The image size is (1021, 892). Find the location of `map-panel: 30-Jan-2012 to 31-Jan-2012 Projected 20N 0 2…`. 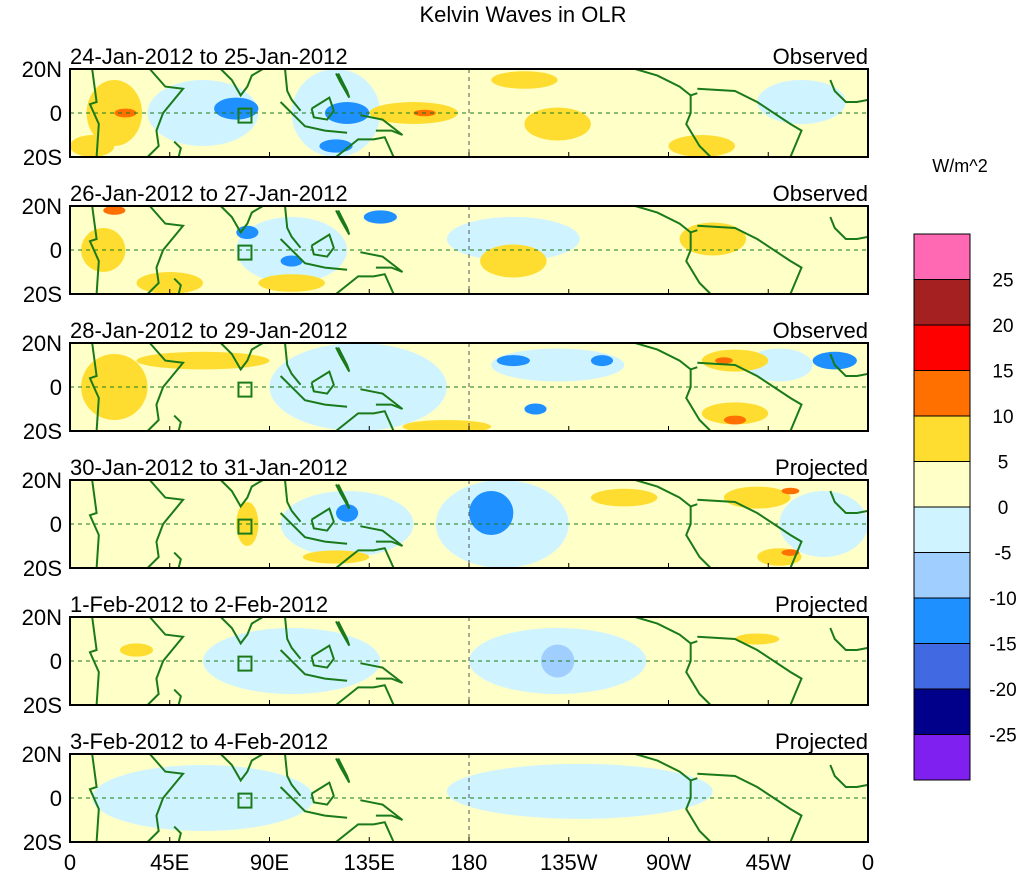

map-panel: 30-Jan-2012 to 31-Jan-2012 Projected 20N 0 2… is located at coordinates (445, 518).